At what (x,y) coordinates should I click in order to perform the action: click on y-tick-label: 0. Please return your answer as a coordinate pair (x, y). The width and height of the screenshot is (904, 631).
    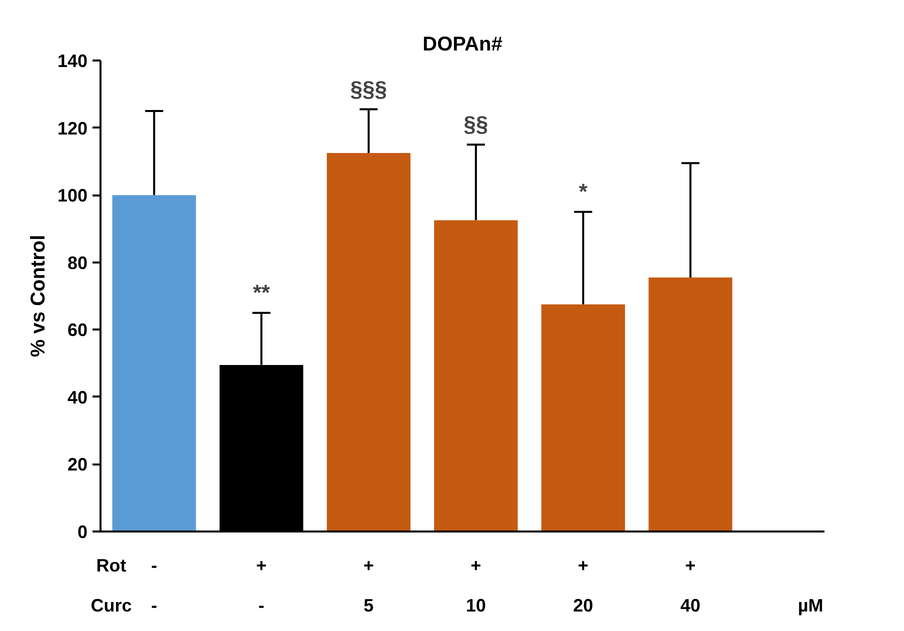
    Looking at the image, I should click on (82, 532).